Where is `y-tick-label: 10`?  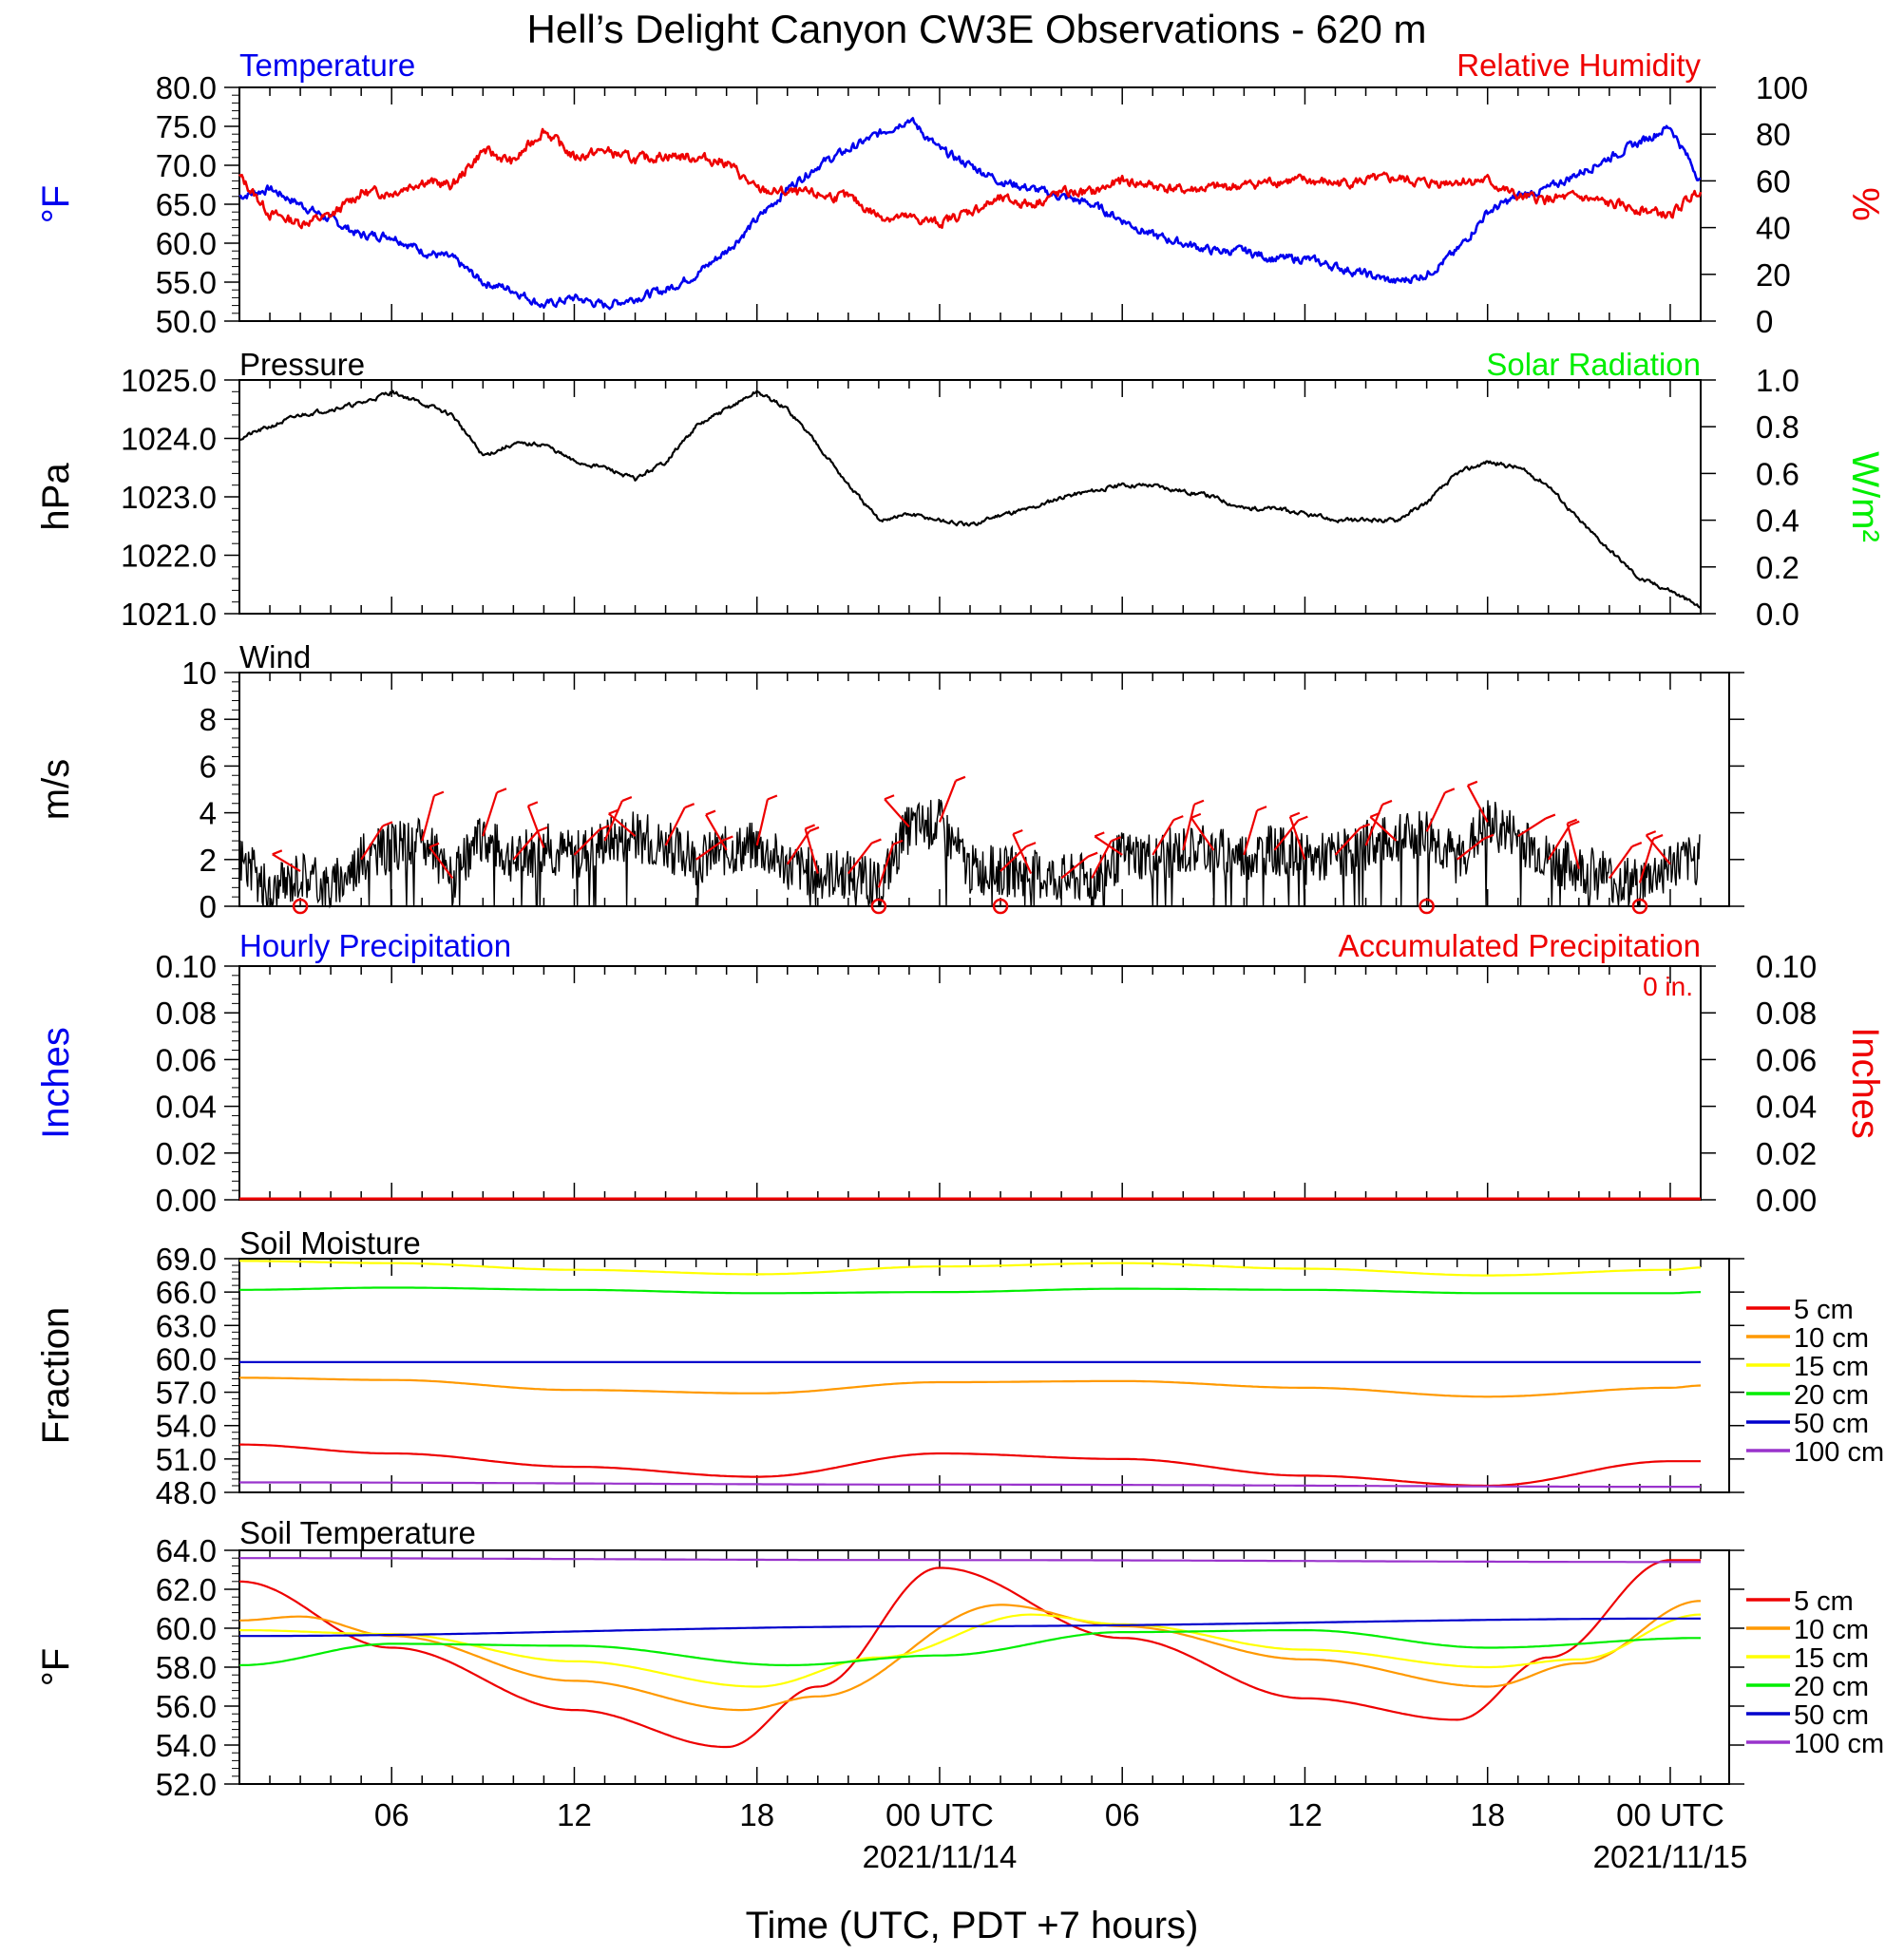 y-tick-label: 10 is located at coordinates (199, 673).